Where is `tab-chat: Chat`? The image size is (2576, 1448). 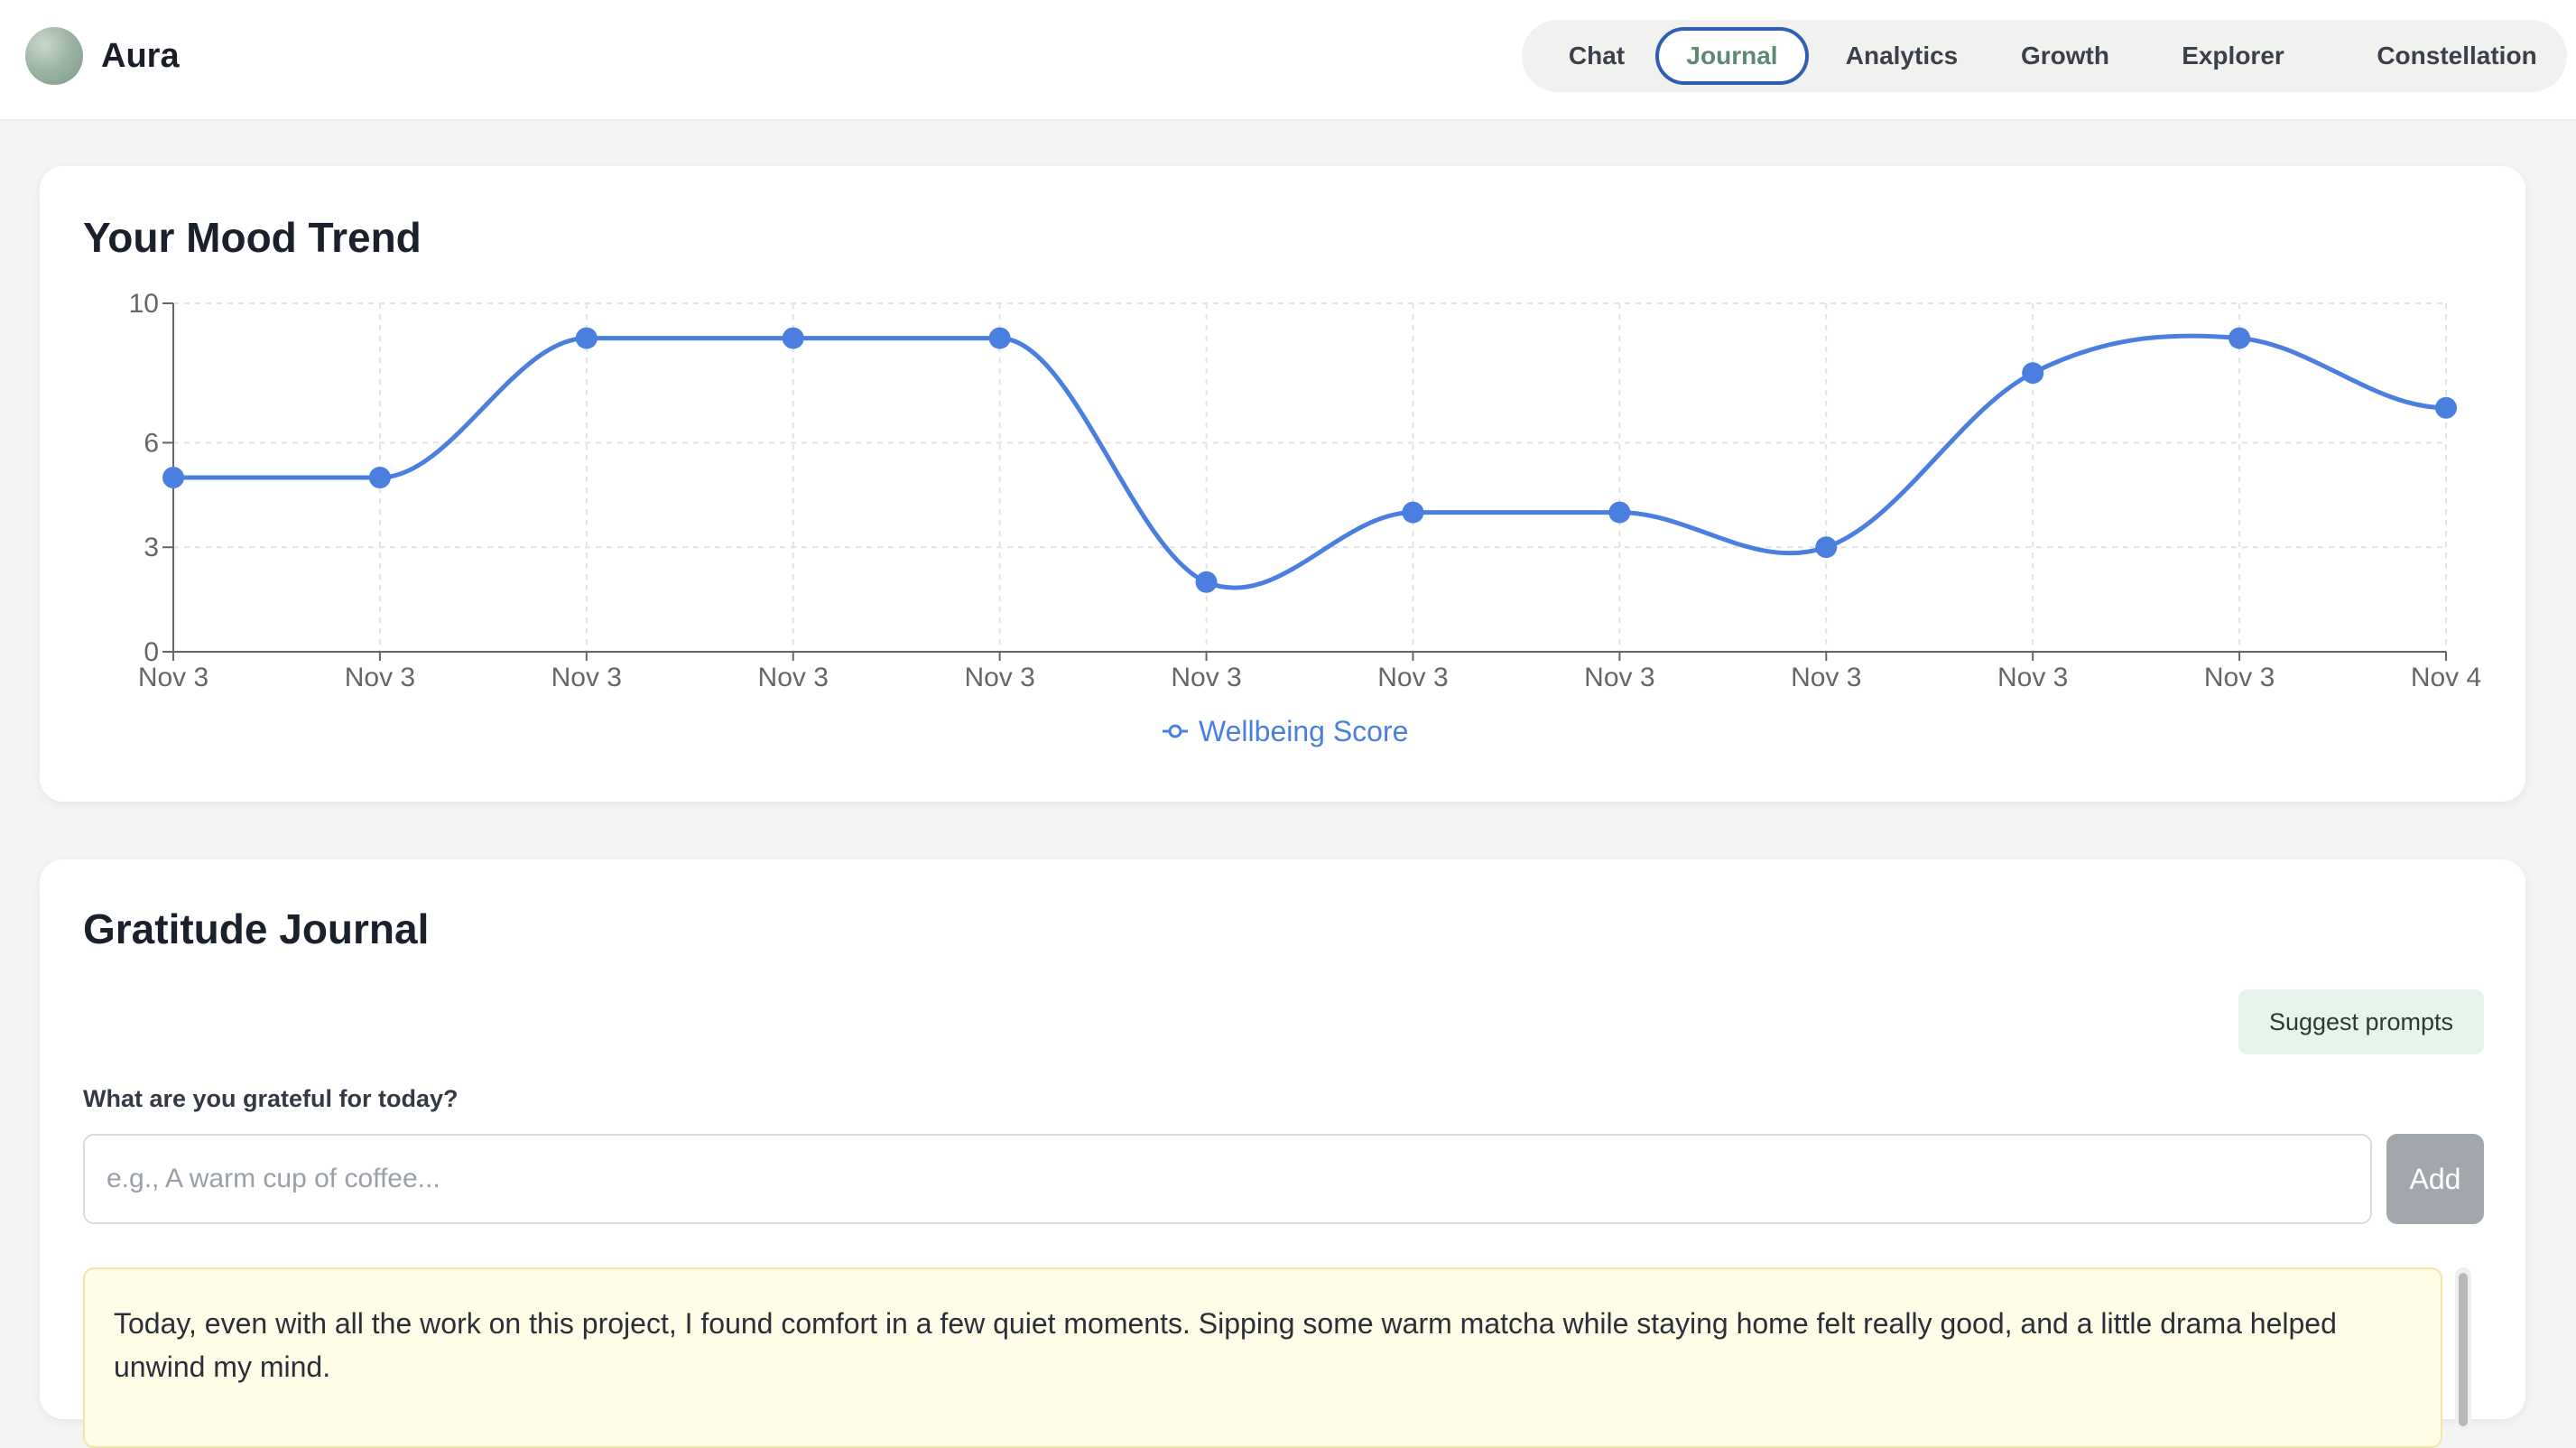 tab-chat: Chat is located at coordinates (1597, 56).